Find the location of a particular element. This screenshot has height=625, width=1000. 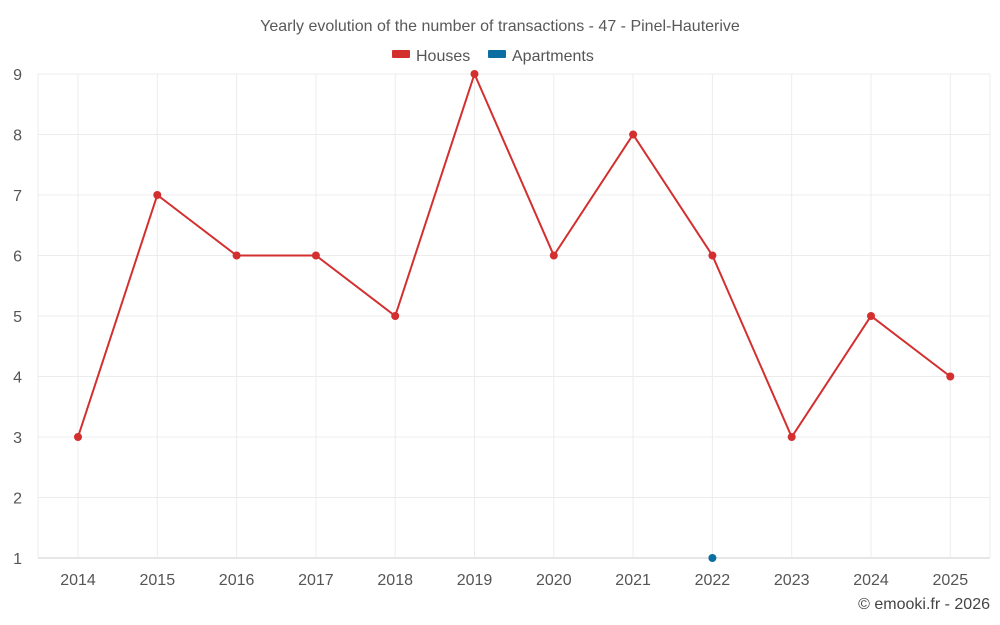

y-axis: 1 2 3 4 5 6 7 8 9 is located at coordinates (17, 317).